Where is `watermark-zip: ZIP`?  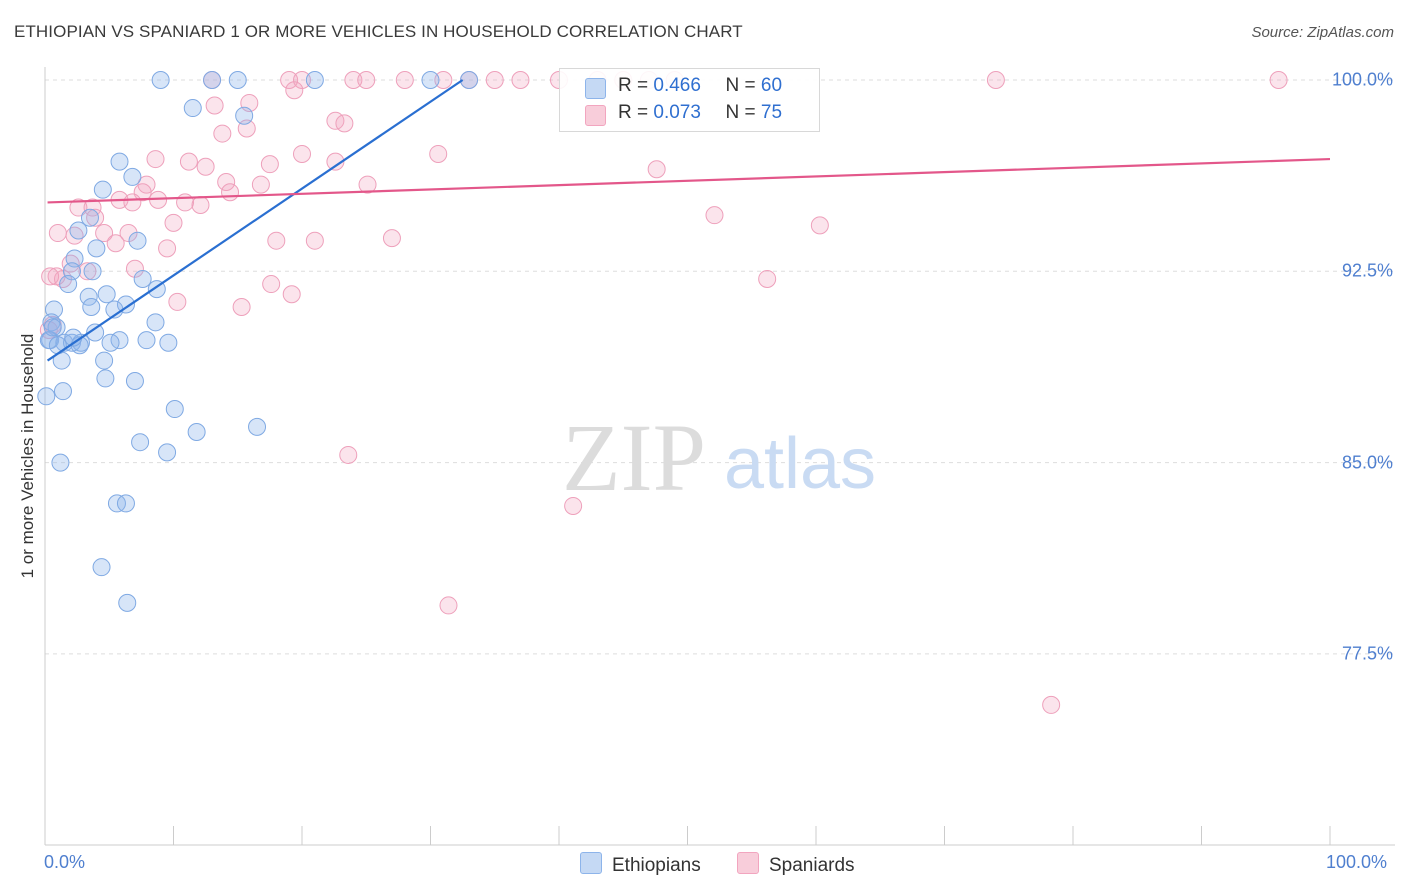 watermark-zip: ZIP is located at coordinates (634, 457).